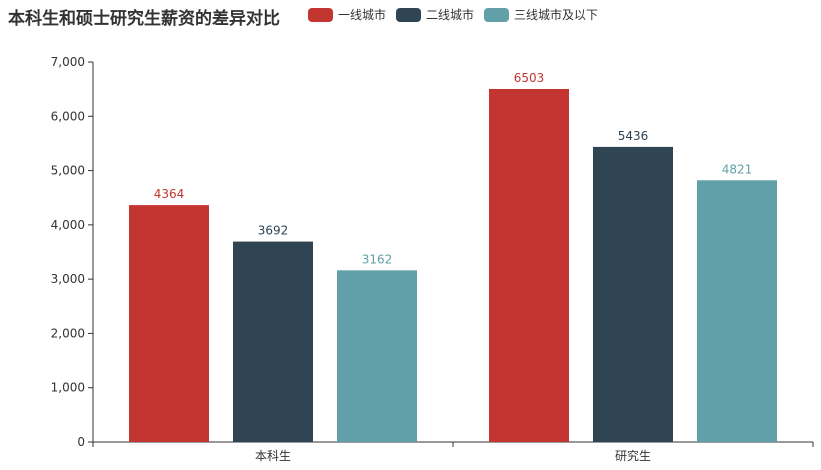 The height and width of the screenshot is (470, 821). I want to click on legend-item-series-1: 一线城市, so click(347, 14).